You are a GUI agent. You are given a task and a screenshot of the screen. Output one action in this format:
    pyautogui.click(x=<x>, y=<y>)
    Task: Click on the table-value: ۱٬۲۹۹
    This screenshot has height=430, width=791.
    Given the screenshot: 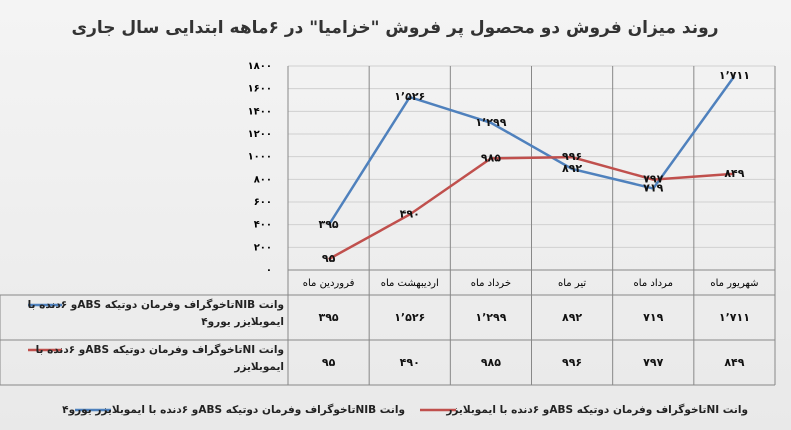 What is the action you would take?
    pyautogui.click(x=490, y=317)
    